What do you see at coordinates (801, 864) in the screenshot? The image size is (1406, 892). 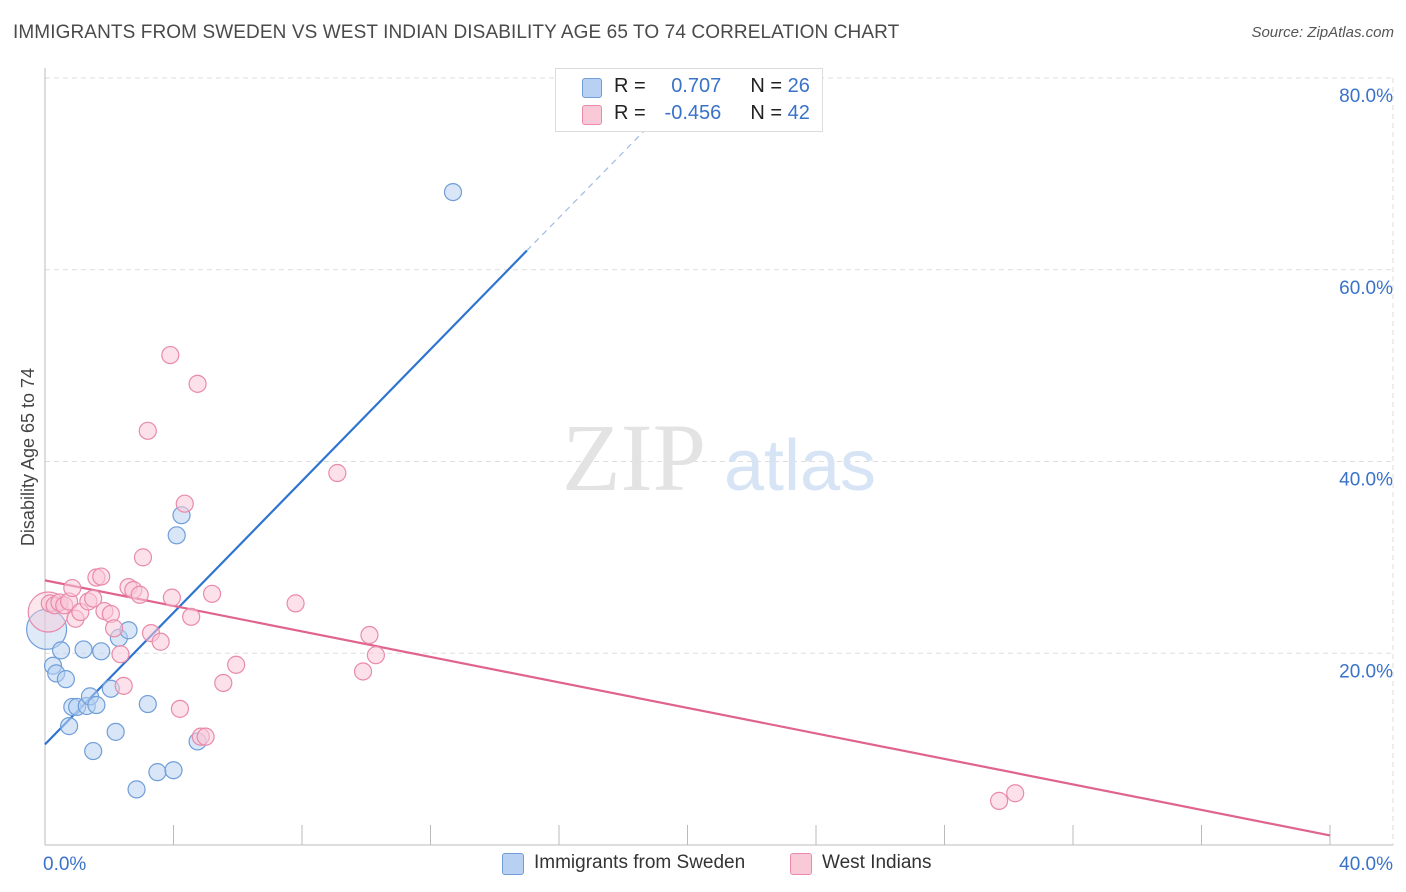 I see `bottom-legend-swatch-pink` at bounding box center [801, 864].